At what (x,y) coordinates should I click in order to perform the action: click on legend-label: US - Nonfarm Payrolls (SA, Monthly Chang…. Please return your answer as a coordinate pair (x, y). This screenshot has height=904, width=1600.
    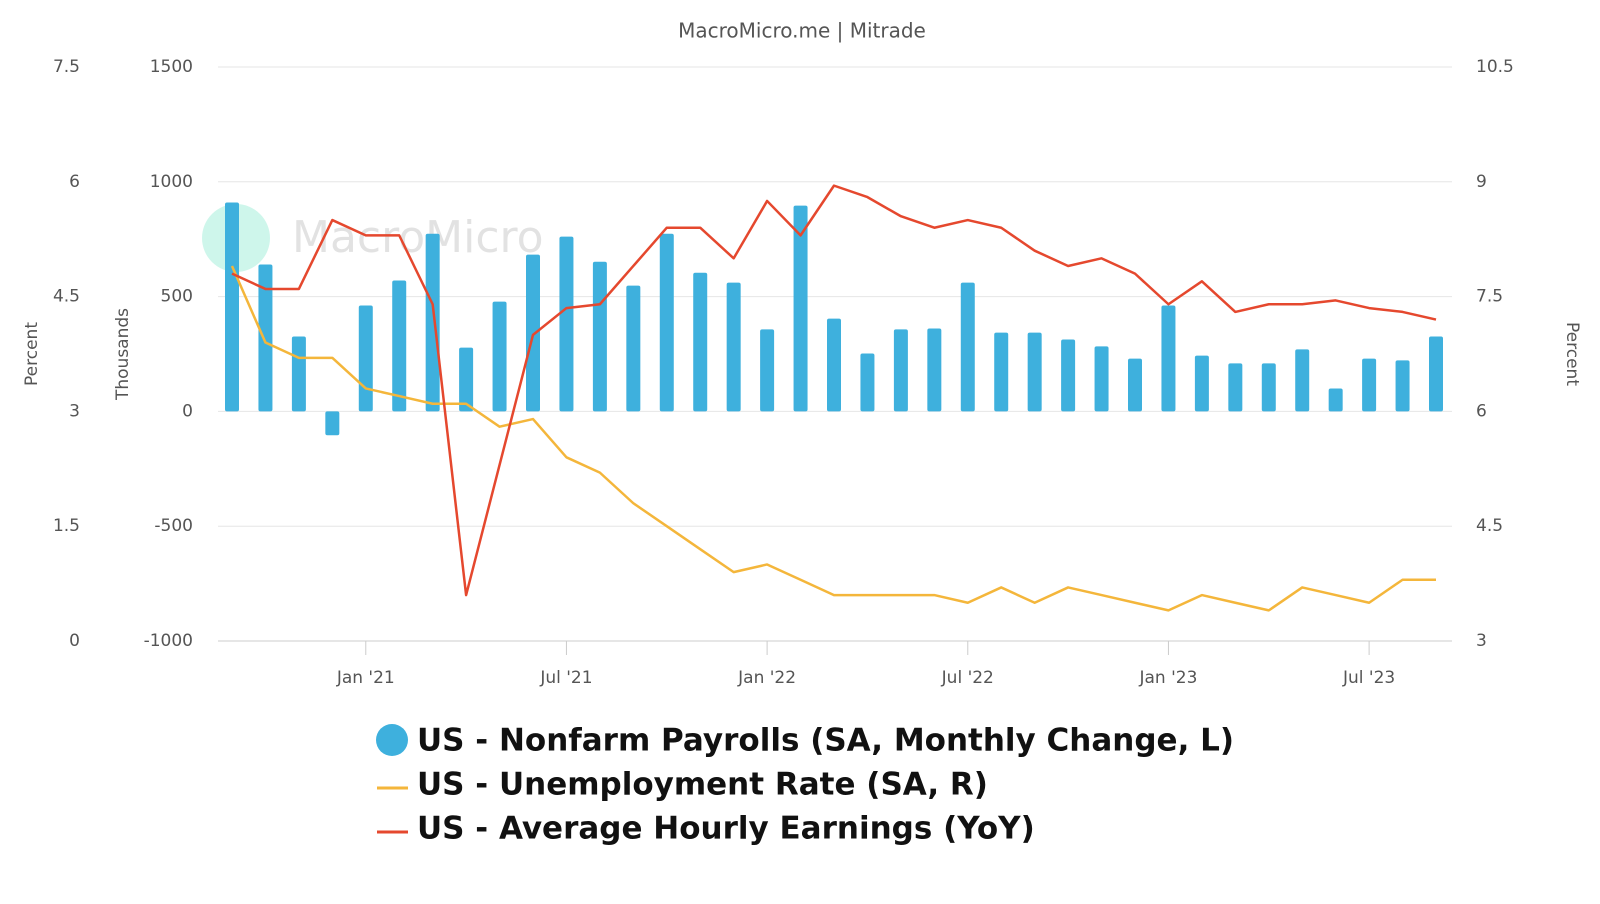
    Looking at the image, I should click on (825, 741).